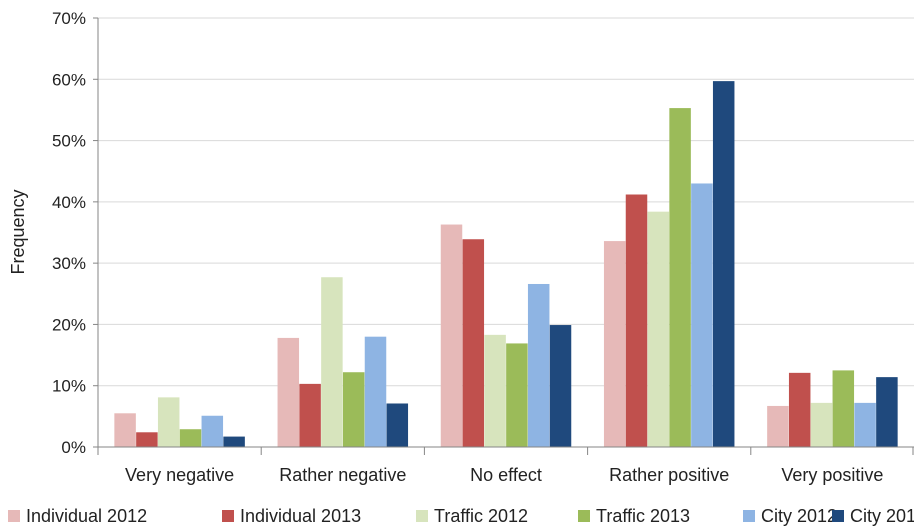 This screenshot has width=914, height=527. What do you see at coordinates (69, 141) in the screenshot?
I see `y-tick-label: 50%` at bounding box center [69, 141].